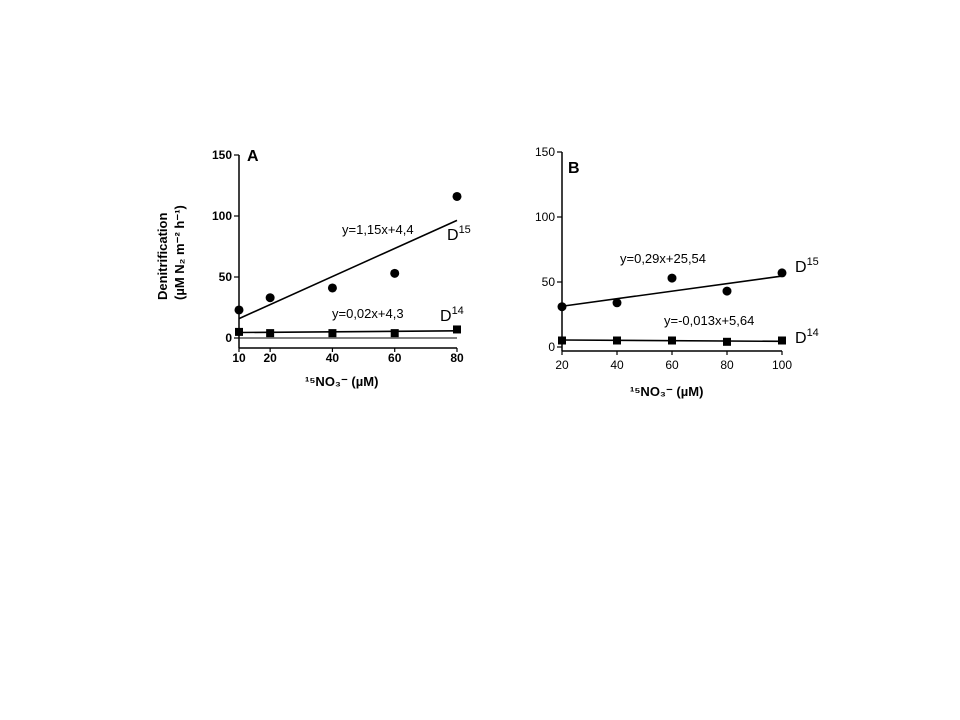 The height and width of the screenshot is (720, 960). I want to click on panel-a-d15-label: D15, so click(459, 234).